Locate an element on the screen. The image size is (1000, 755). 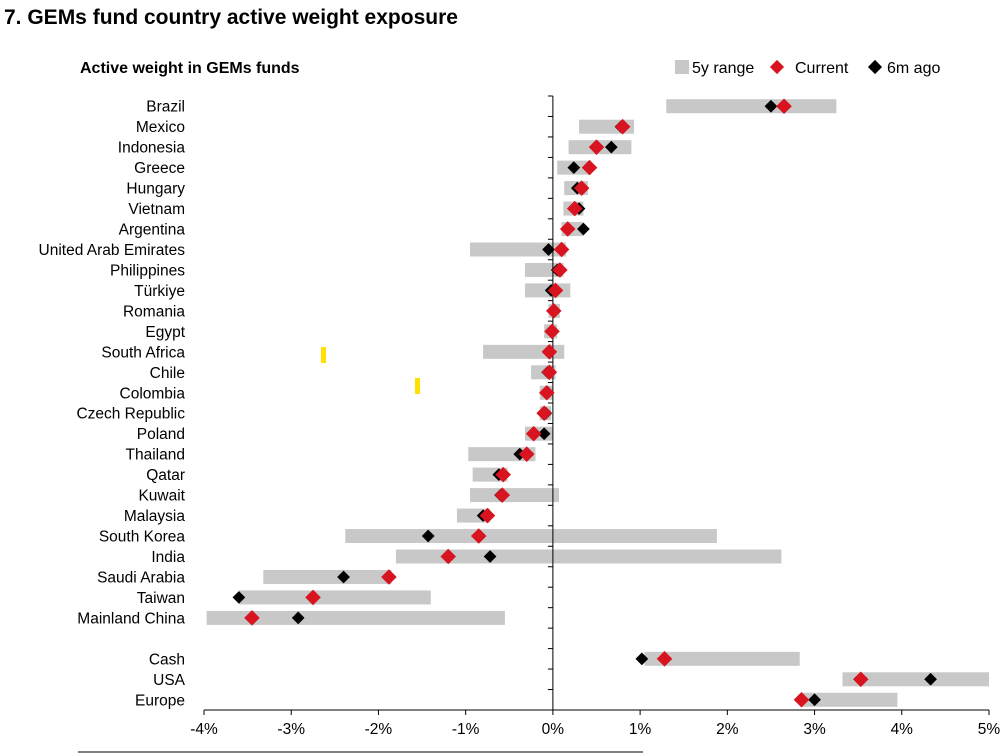
legend-ago-marker is located at coordinates (875, 67).